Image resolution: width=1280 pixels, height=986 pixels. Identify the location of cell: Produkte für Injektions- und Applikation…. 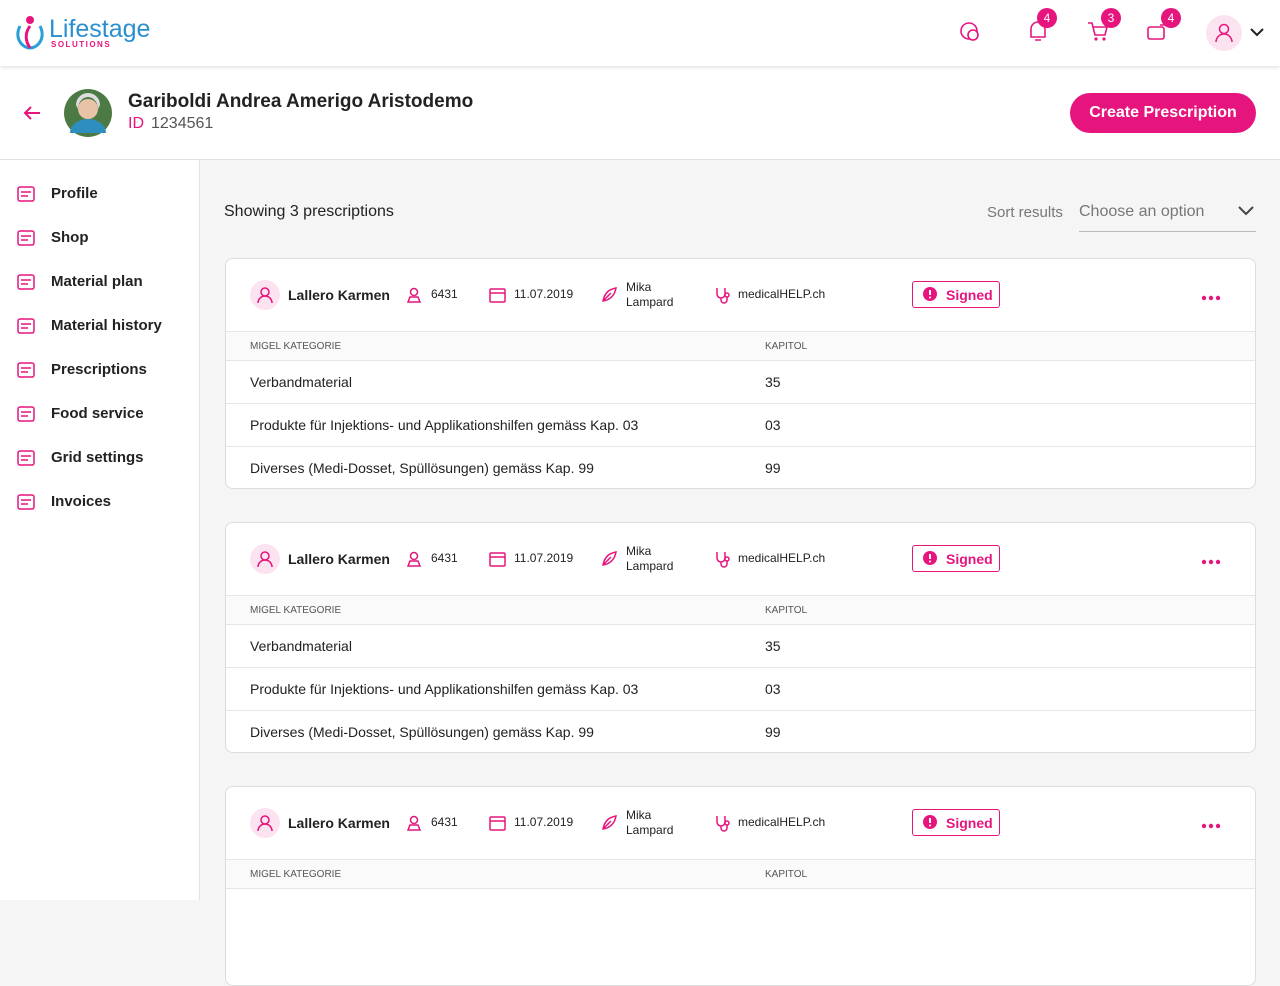
(444, 425).